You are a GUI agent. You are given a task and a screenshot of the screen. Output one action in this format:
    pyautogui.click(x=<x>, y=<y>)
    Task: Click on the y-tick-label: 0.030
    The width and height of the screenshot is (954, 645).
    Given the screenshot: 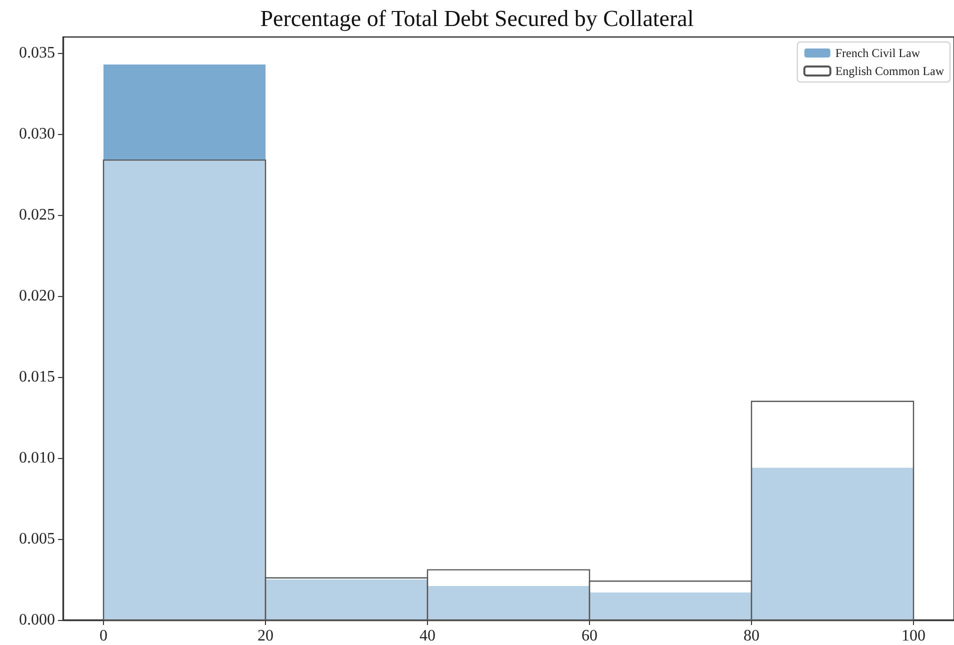 What is the action you would take?
    pyautogui.click(x=37, y=134)
    